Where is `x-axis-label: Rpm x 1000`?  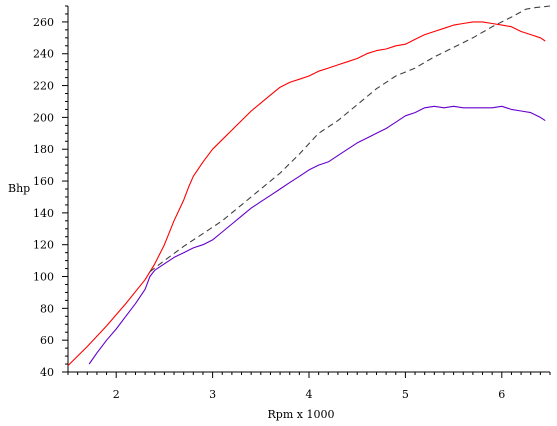 x-axis-label: Rpm x 1000 is located at coordinates (301, 414).